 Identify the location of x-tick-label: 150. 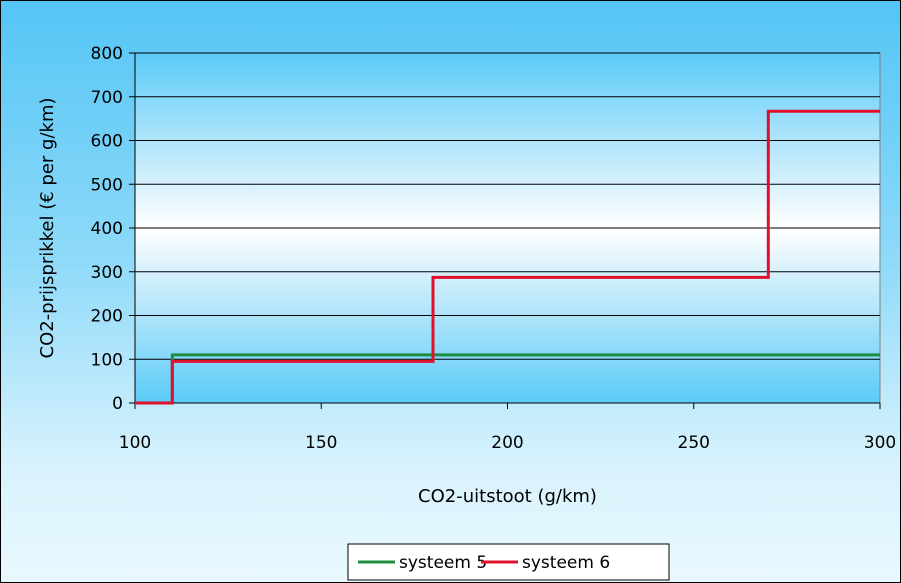
(321, 443).